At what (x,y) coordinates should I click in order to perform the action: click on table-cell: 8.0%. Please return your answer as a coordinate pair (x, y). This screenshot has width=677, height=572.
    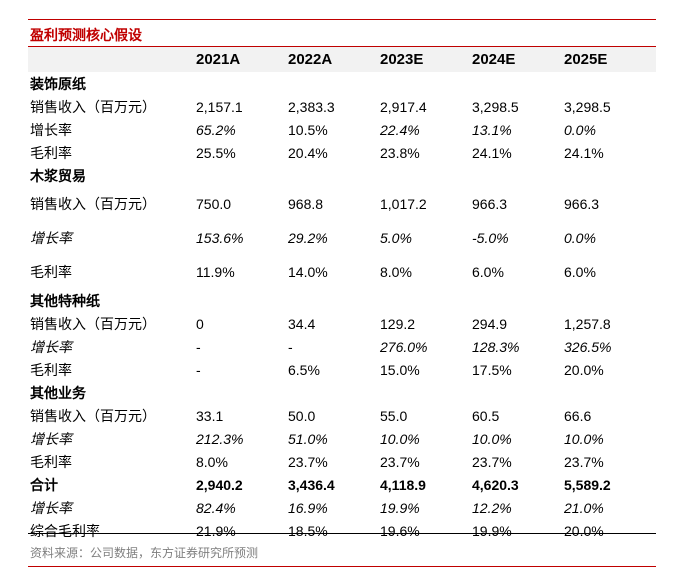
    Looking at the image, I should click on (396, 272).